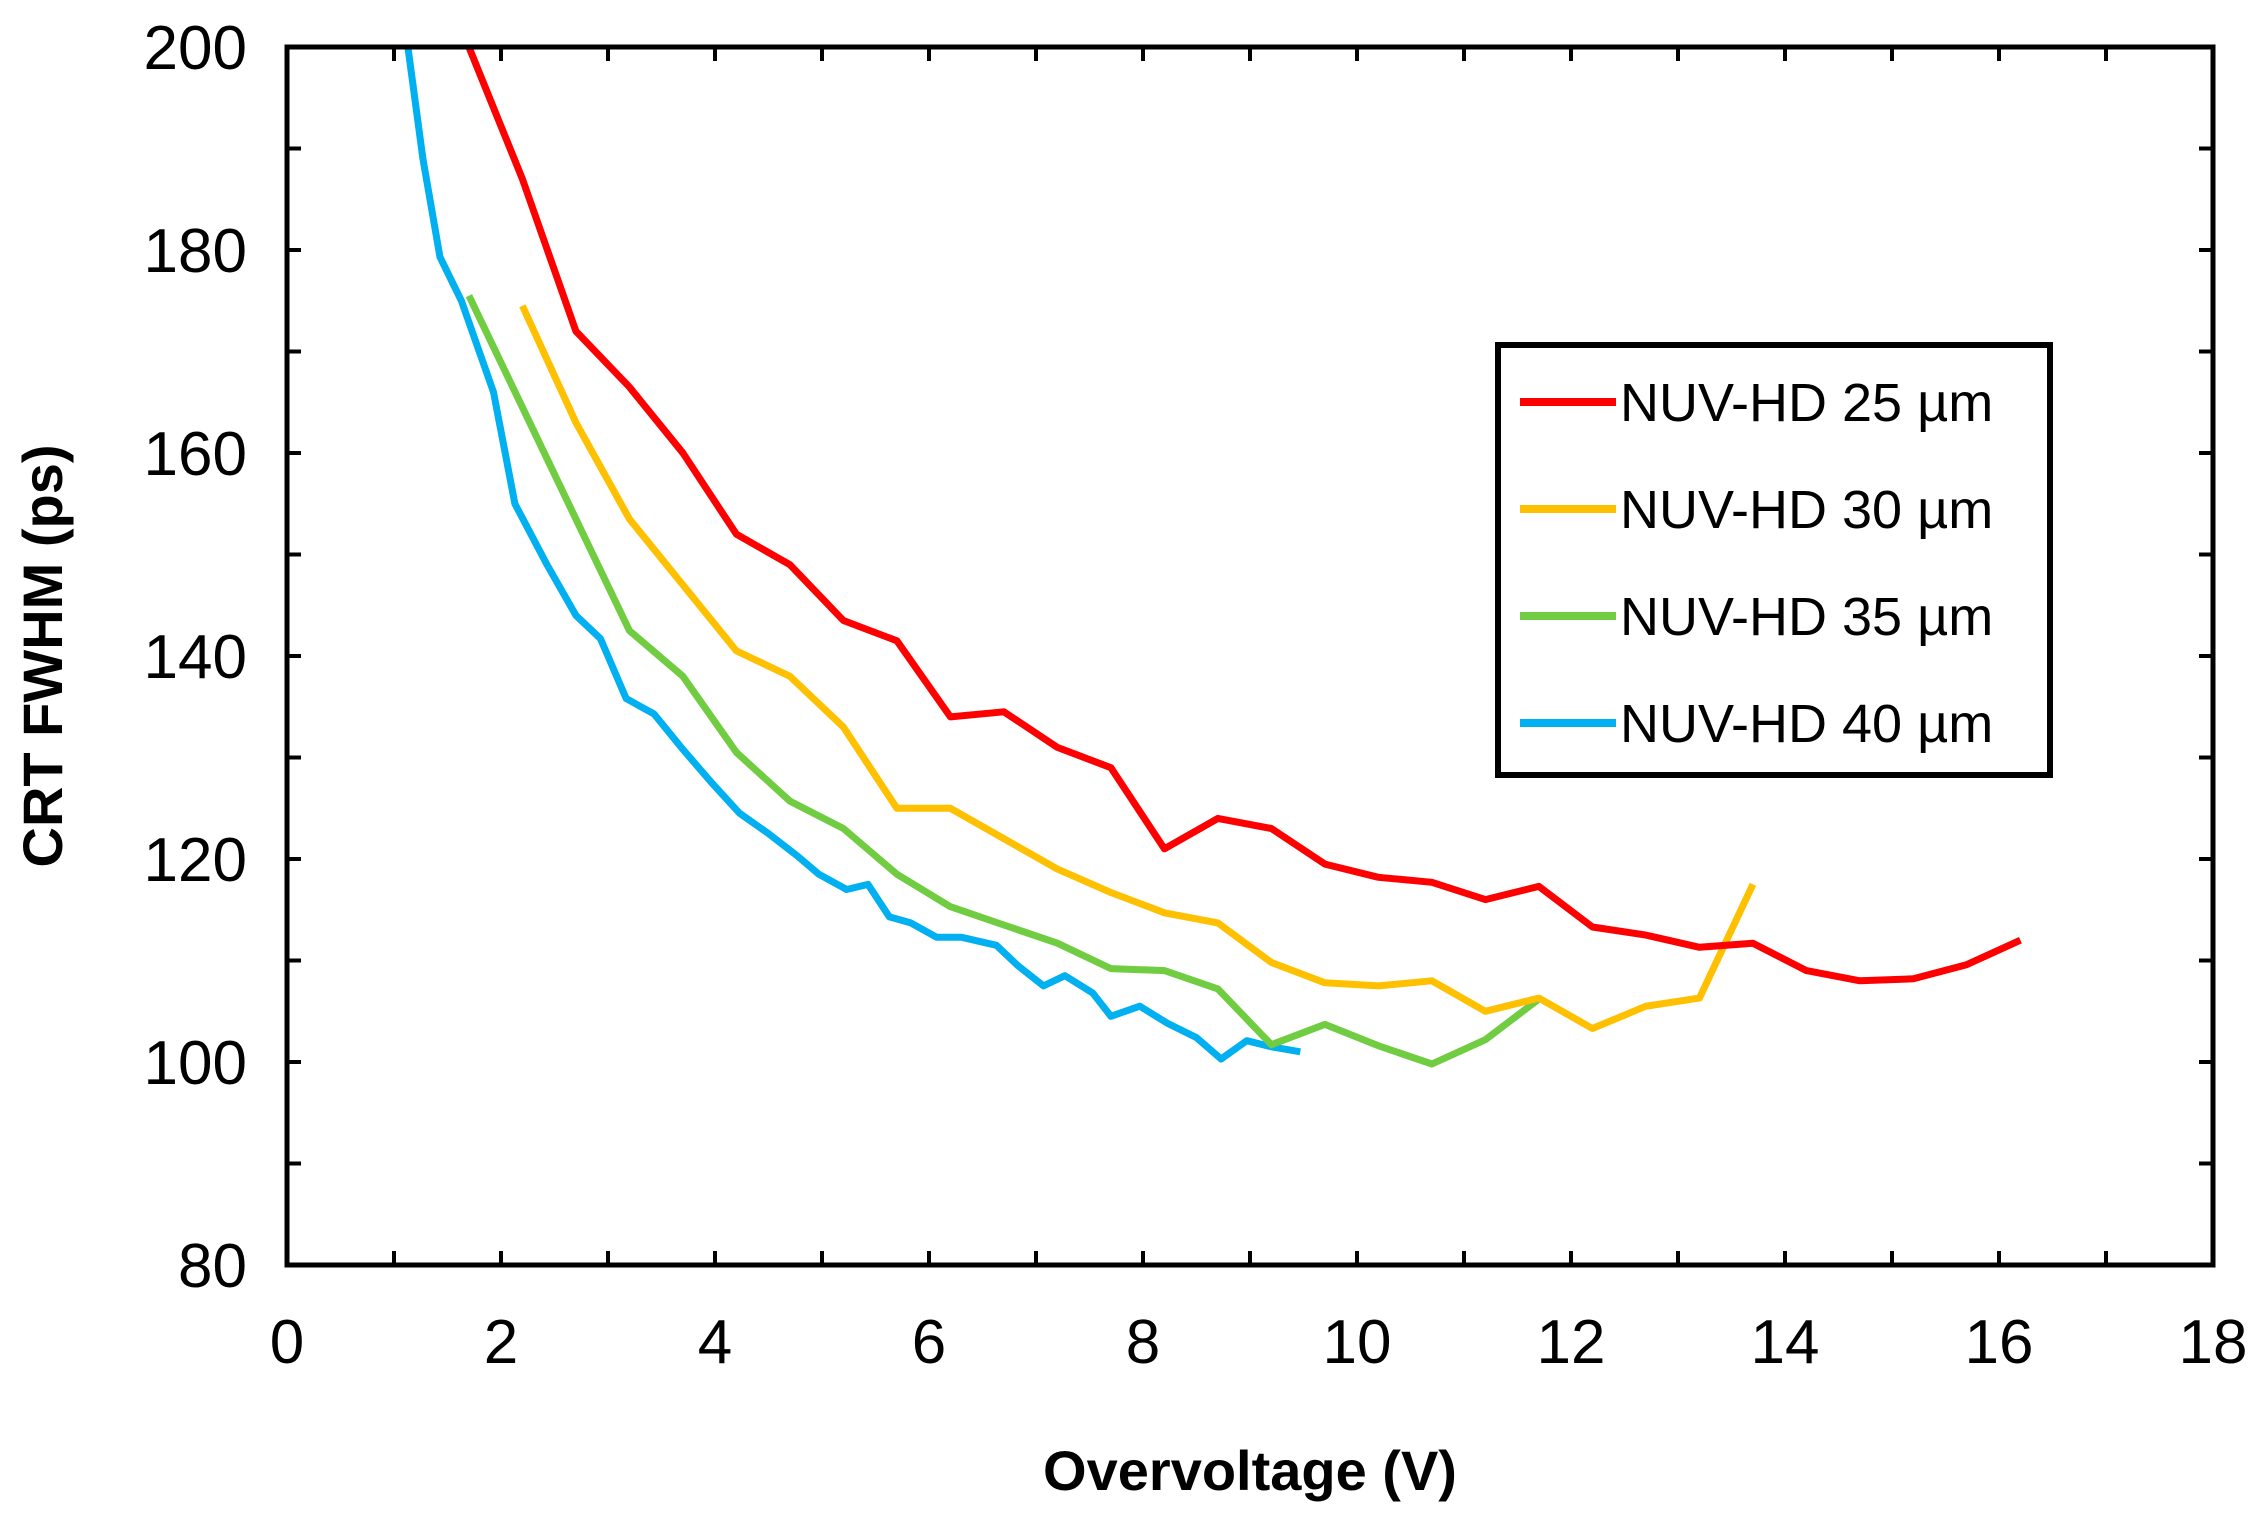 The width and height of the screenshot is (2261, 1520). I want to click on x-tick-label: 18, so click(2213, 1342).